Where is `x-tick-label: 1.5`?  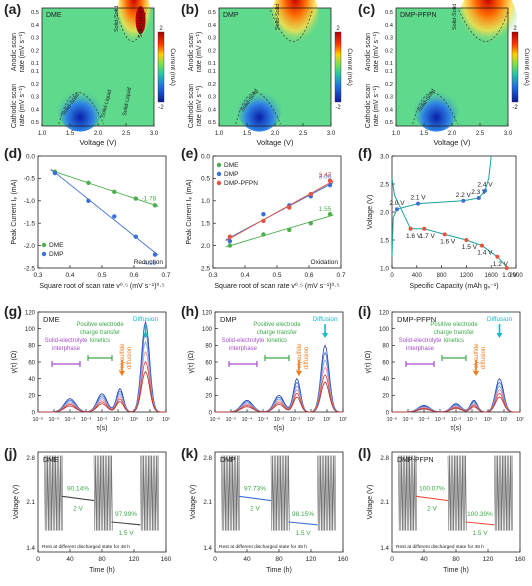
x-tick-label: 1.5 is located at coordinates (70, 134).